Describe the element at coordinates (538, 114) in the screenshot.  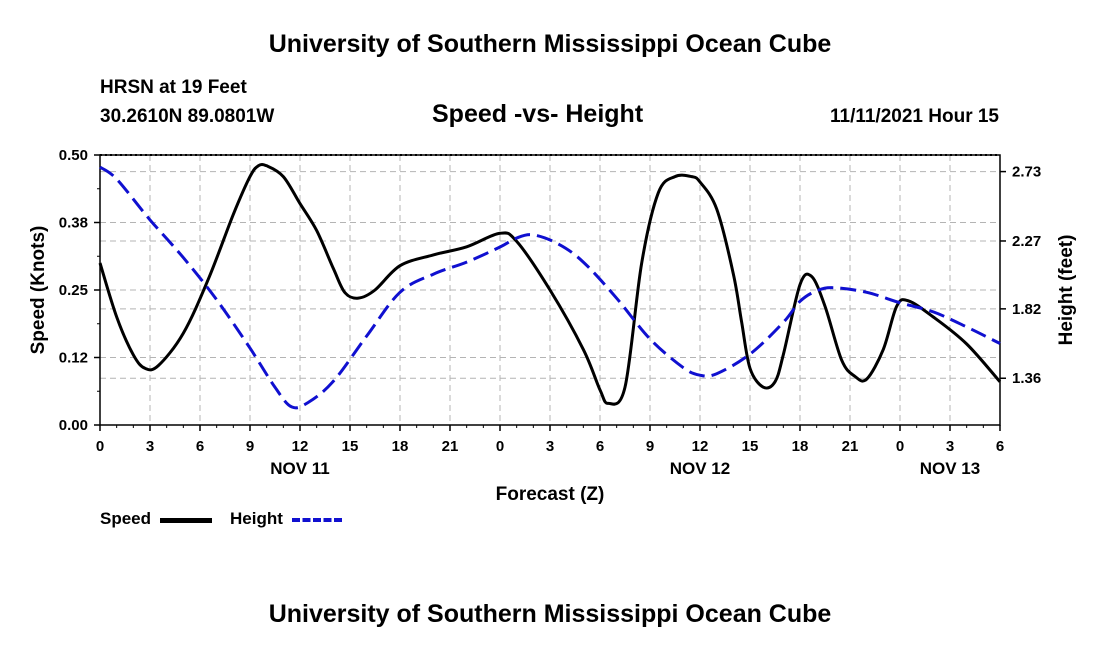
I see `chart-subtitle: Speed -vs- Height` at that location.